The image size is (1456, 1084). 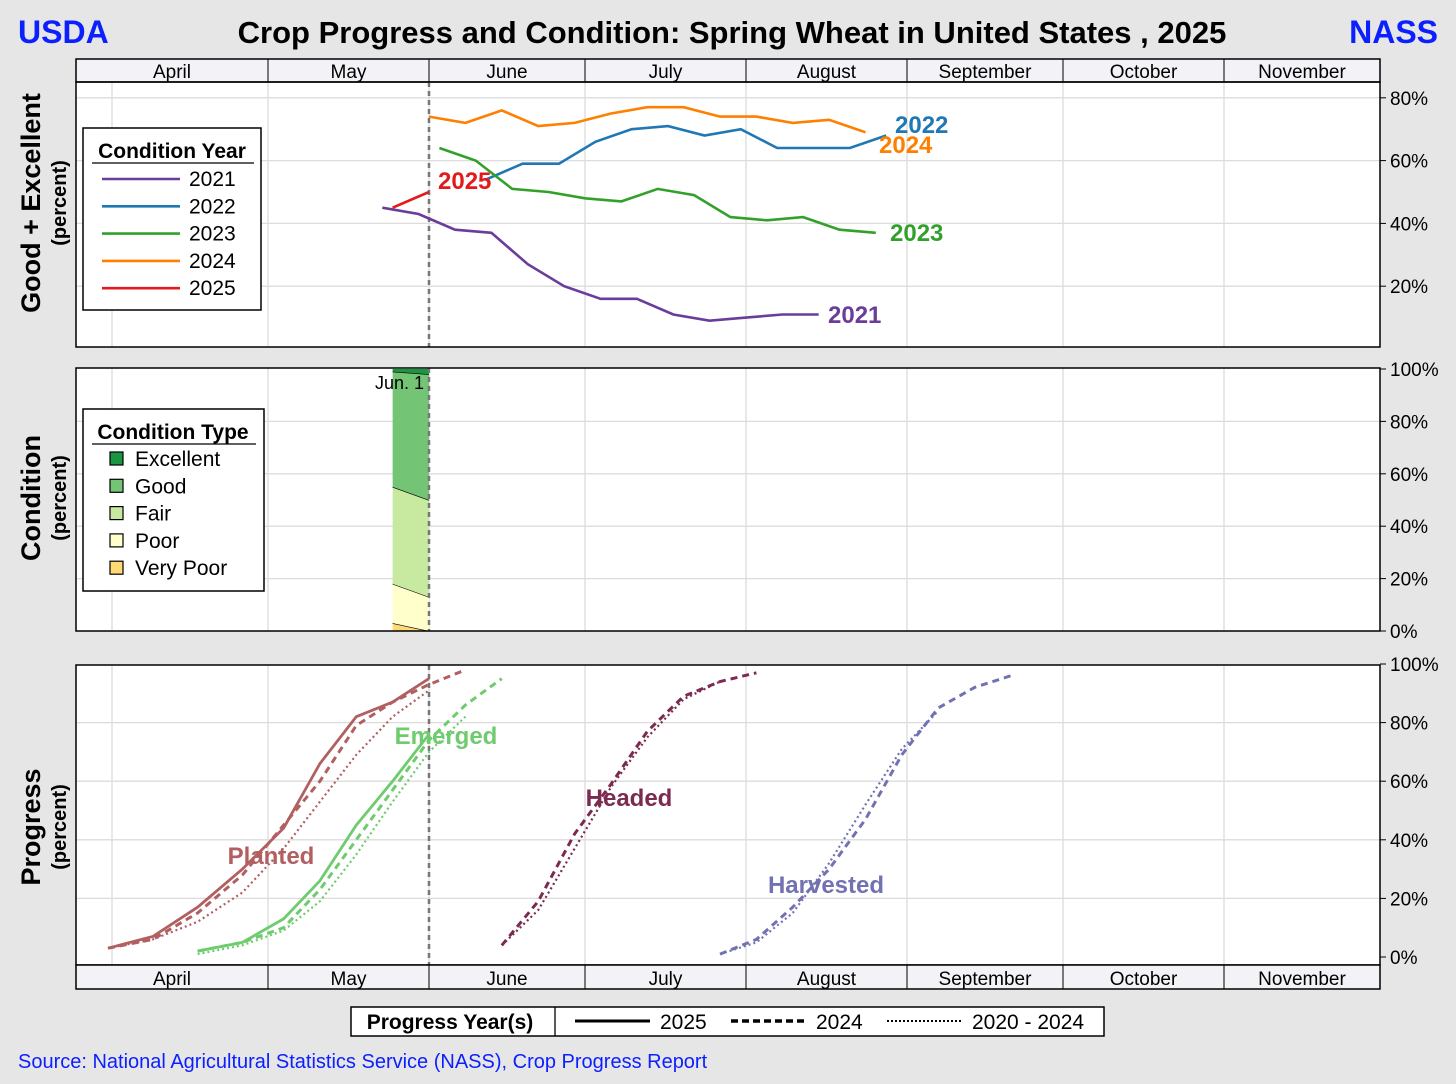 What do you see at coordinates (1144, 979) in the screenshot?
I see `prog-month-label: October` at bounding box center [1144, 979].